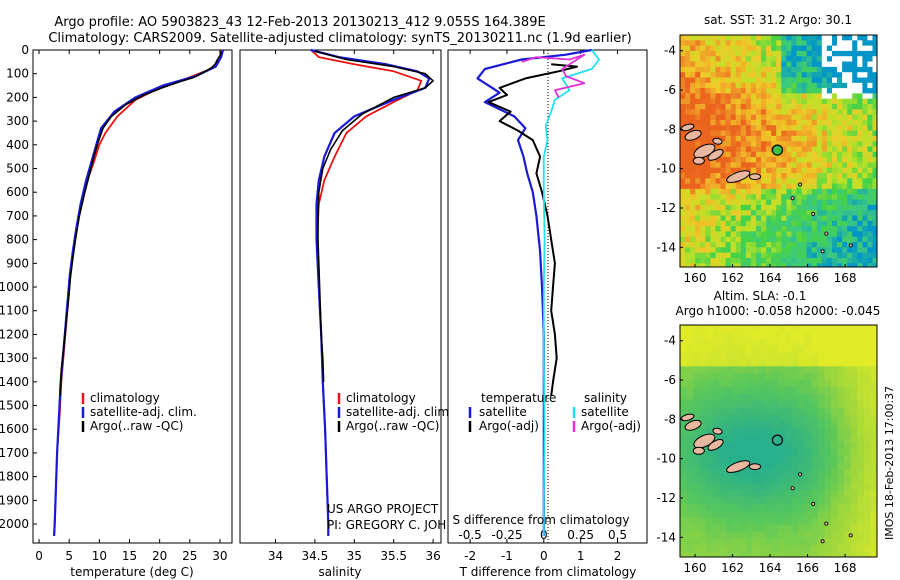  What do you see at coordinates (766, 188) in the screenshot?
I see `sst-islands` at bounding box center [766, 188].